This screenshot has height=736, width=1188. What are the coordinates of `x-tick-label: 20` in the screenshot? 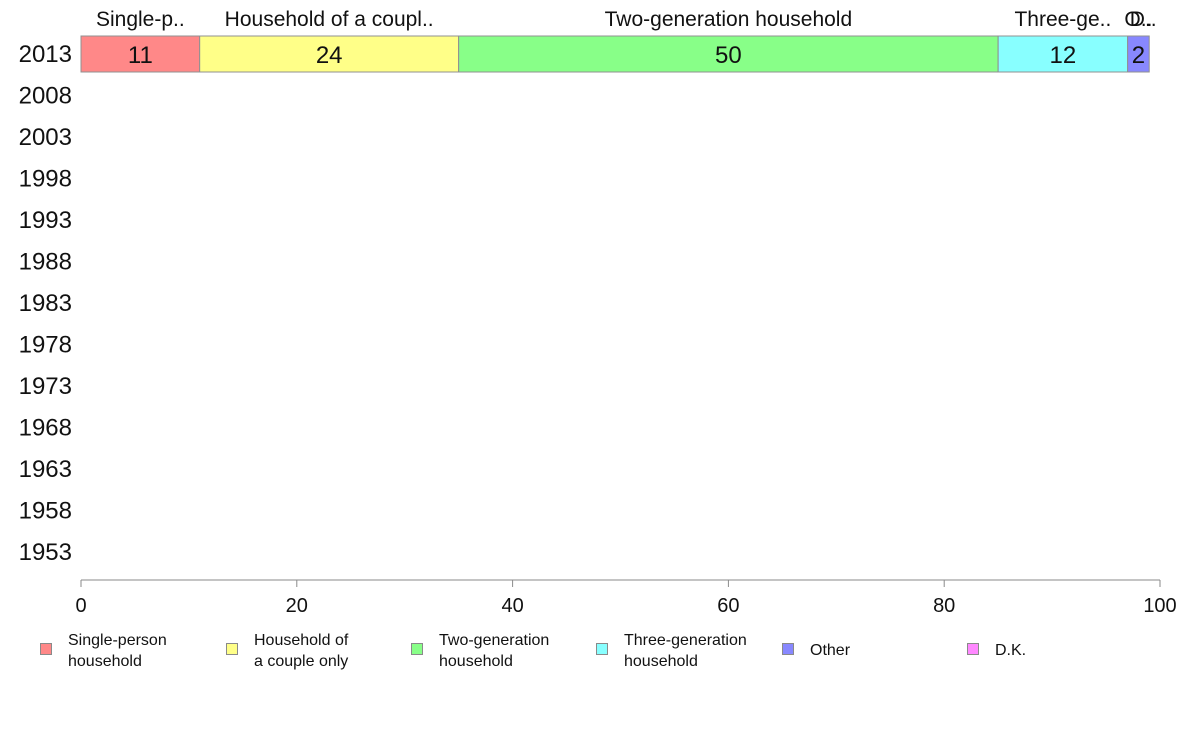 It's located at (297, 606).